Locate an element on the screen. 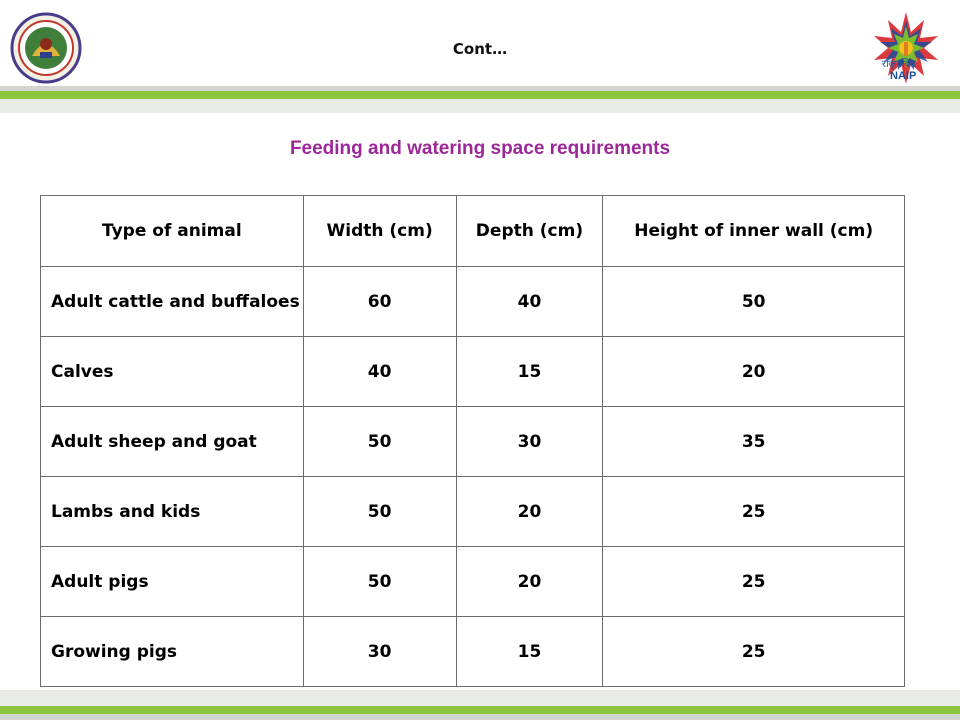 The height and width of the screenshot is (720, 960). depth-cell: 30 is located at coordinates (529, 441).